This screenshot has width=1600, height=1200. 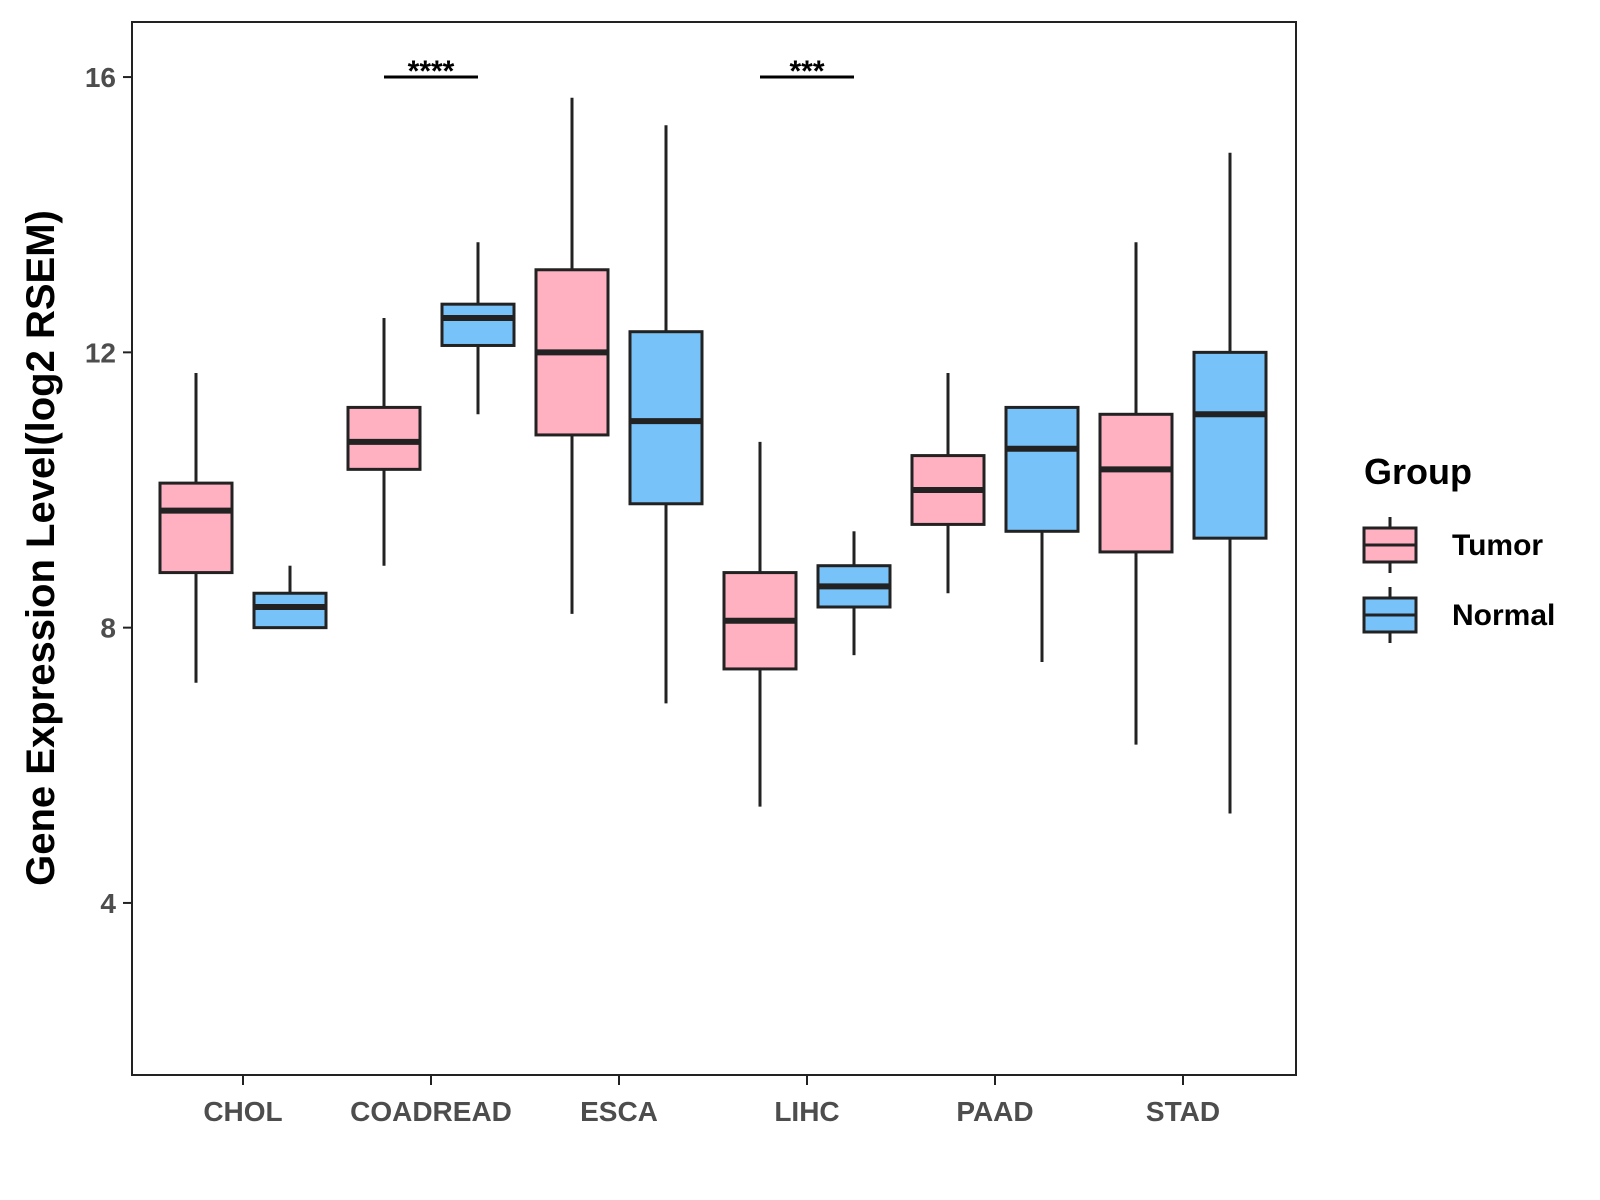 I want to click on x-axis: CHOL COADREAD ESCA LIHC PAAD STAD, so click(x=711, y=1101).